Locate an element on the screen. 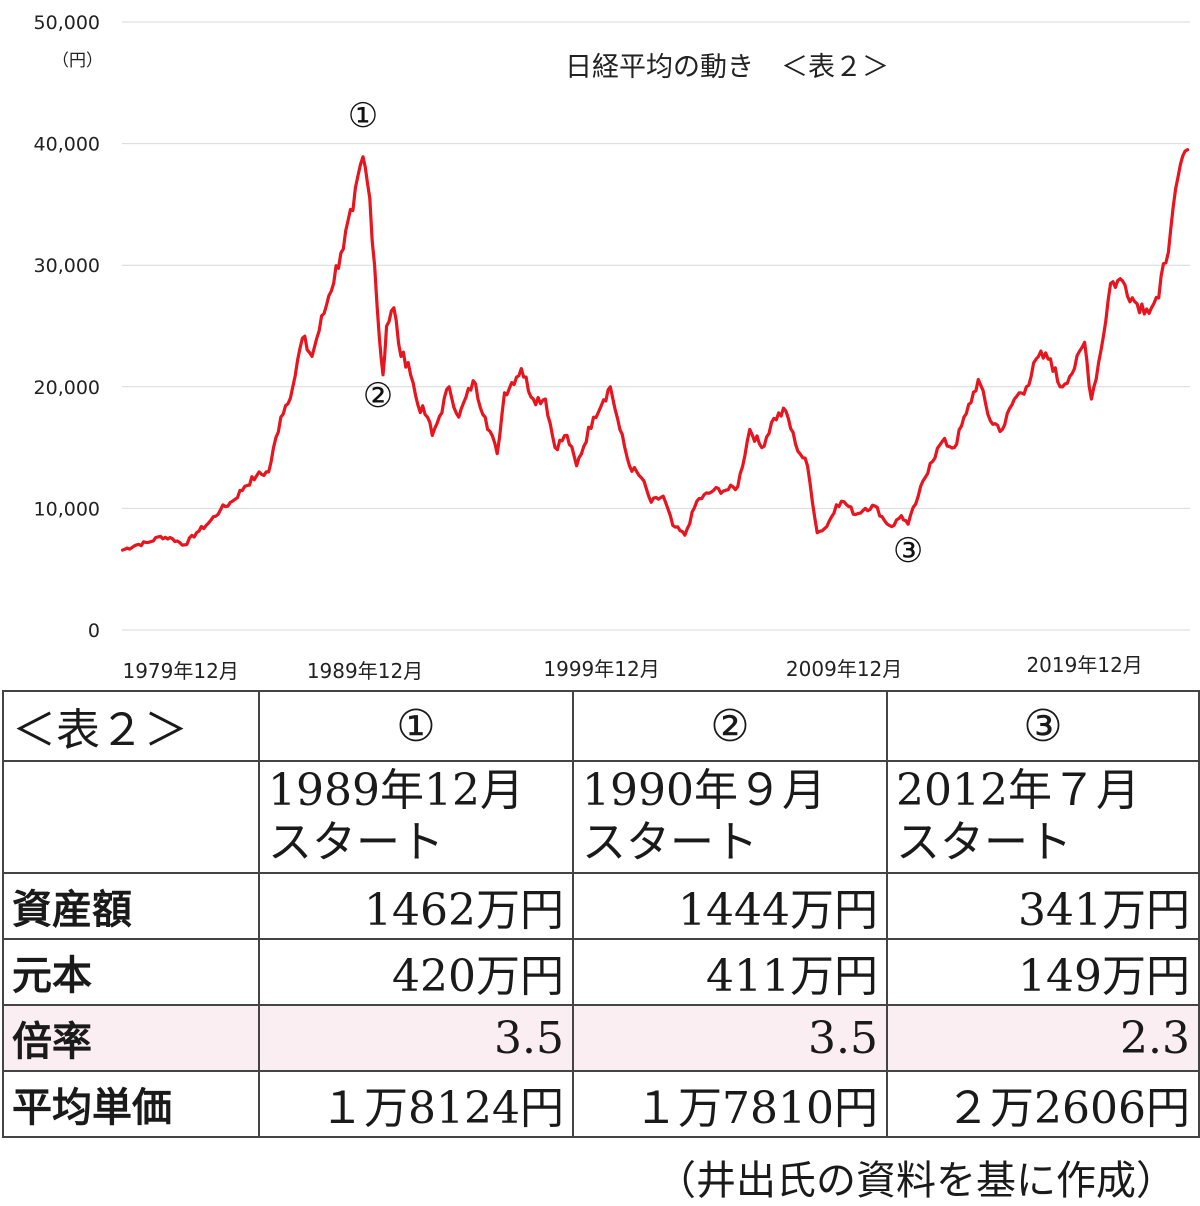 Image resolution: width=1200 pixels, height=1206 pixels. y-tick-label: 0 is located at coordinates (94, 631).